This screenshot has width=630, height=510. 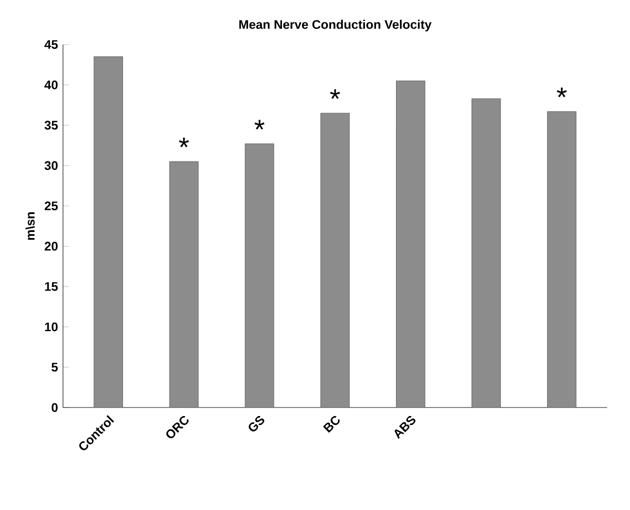 I want to click on chart-title: Mean Nerve Conduction Velocity, so click(x=335, y=26).